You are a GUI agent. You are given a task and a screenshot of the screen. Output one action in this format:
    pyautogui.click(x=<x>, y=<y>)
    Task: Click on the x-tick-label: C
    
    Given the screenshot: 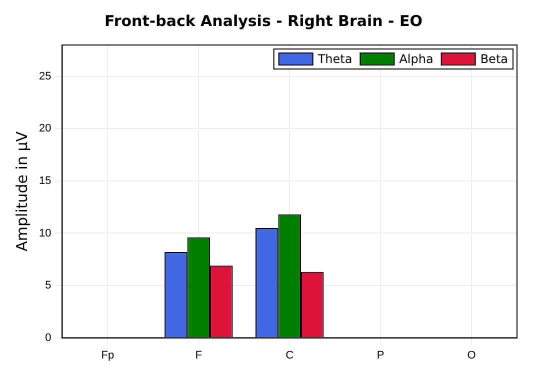 What is the action you would take?
    pyautogui.click(x=290, y=355)
    